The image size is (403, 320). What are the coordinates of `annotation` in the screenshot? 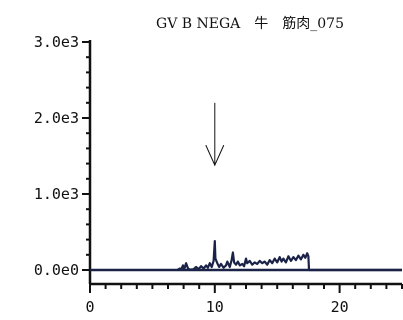 It's located at (215, 134).